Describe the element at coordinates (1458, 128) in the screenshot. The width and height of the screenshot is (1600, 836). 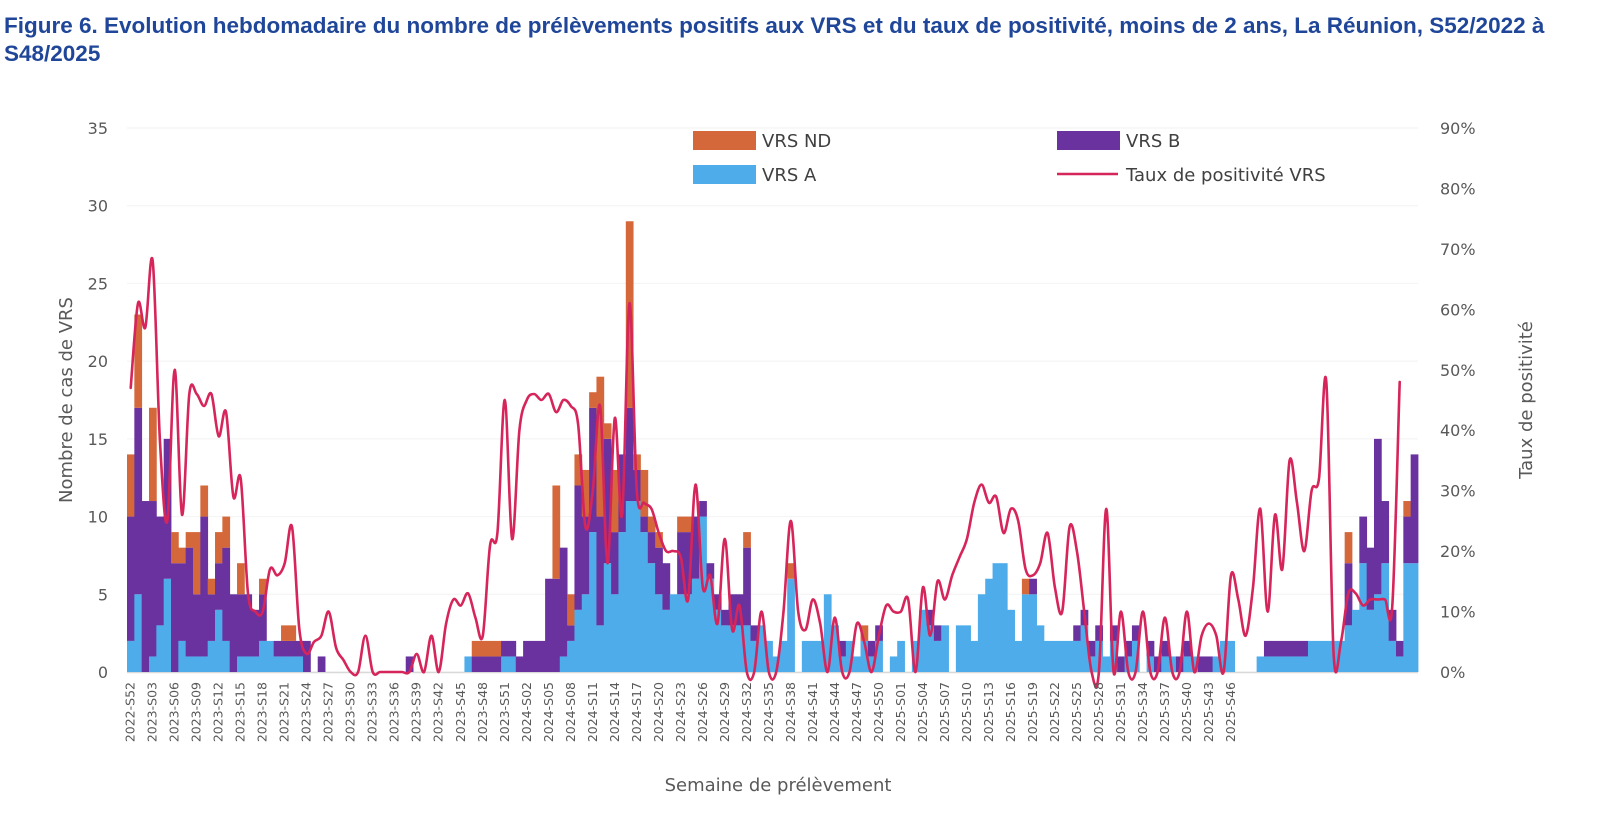
I see `y2-tick-label: 90%` at that location.